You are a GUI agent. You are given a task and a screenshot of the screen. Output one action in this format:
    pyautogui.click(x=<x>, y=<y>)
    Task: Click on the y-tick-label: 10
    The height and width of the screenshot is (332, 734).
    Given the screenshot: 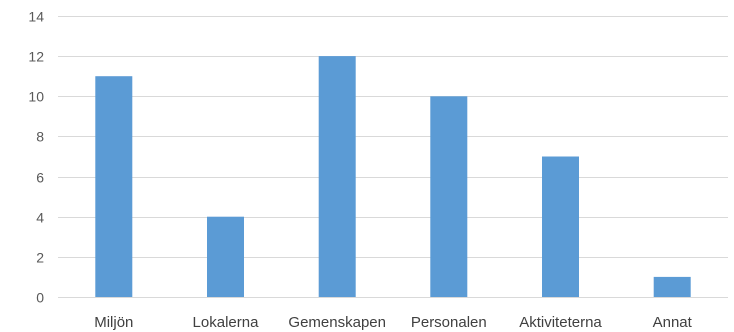 What is the action you would take?
    pyautogui.click(x=36, y=97)
    